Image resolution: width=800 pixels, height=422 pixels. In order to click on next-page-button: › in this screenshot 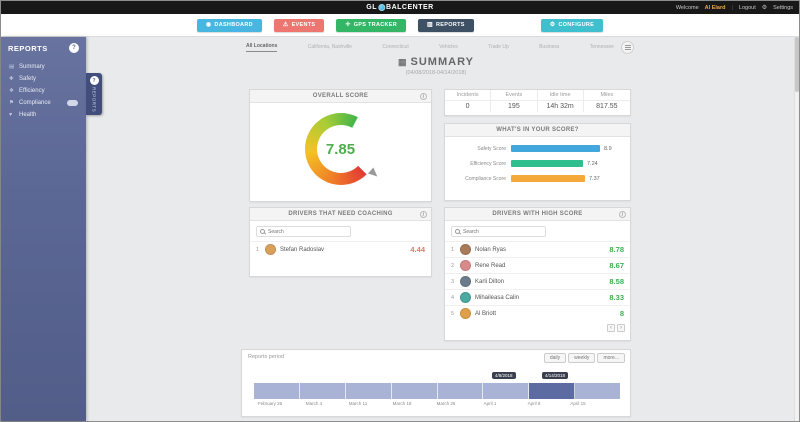, I will do `click(621, 328)`.